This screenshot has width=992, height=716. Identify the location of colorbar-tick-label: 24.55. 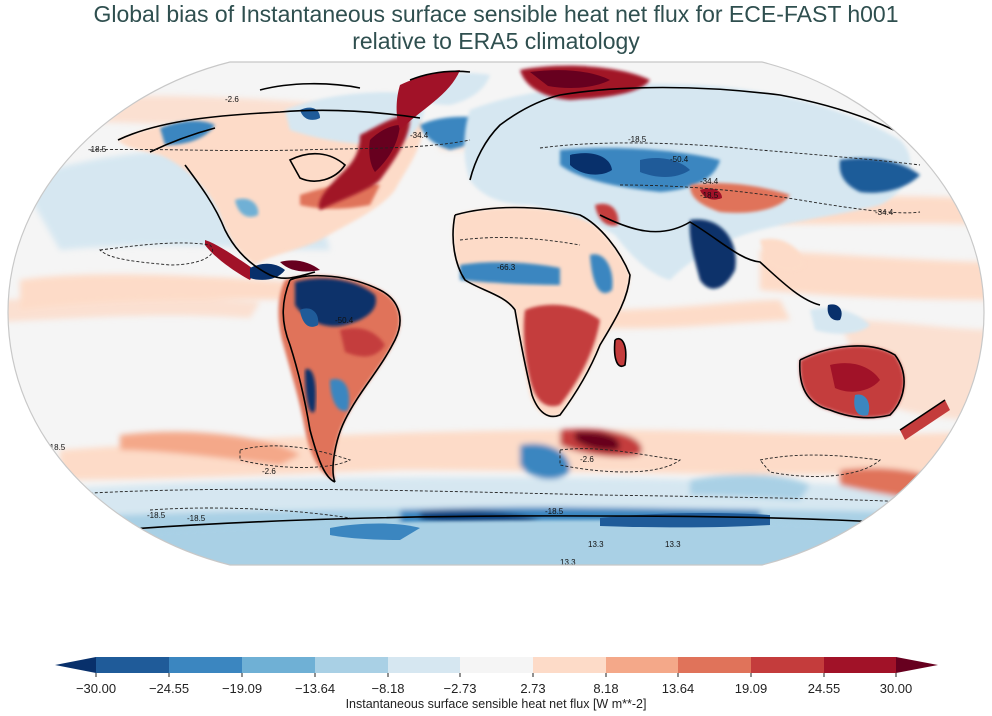
(824, 688).